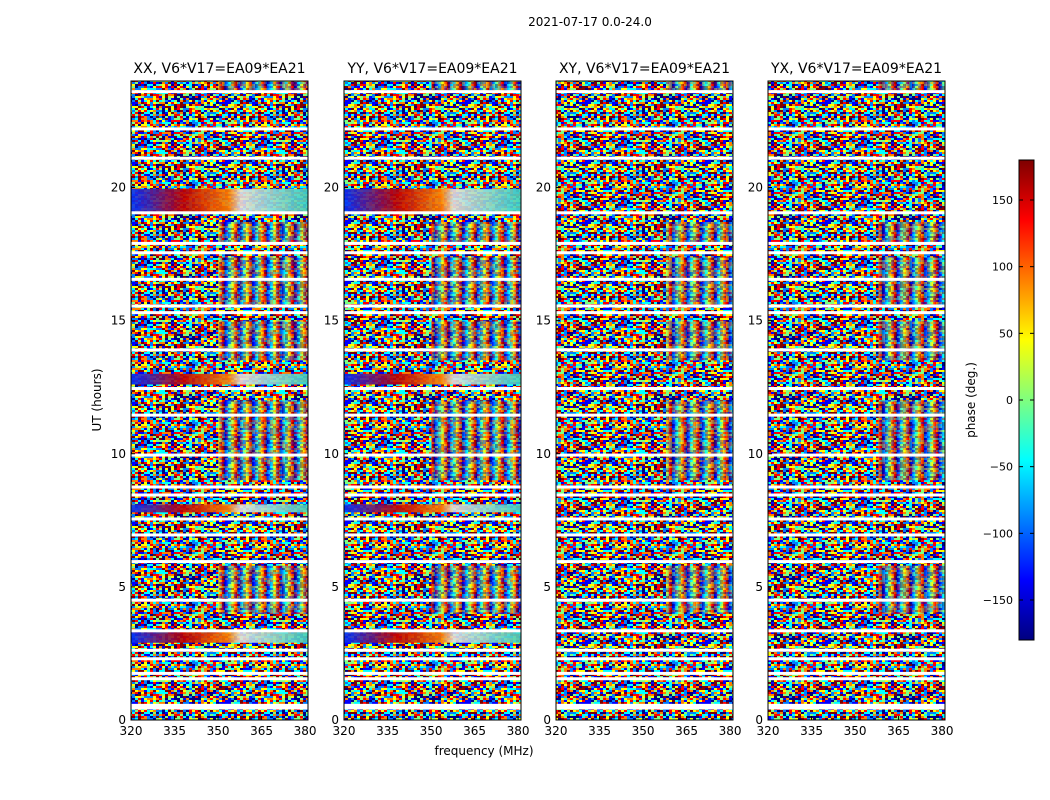  What do you see at coordinates (999, 400) in the screenshot?
I see `colorbar: 150 100 50 0 −50 −100 −150 phase (deg.)` at bounding box center [999, 400].